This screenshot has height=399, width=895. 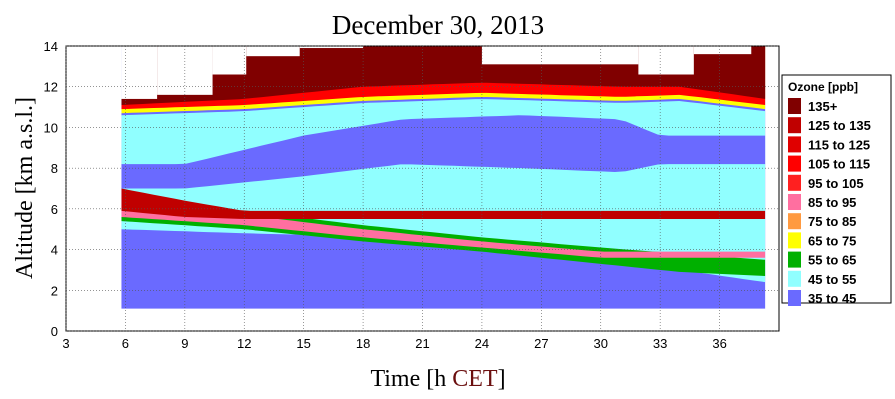 What do you see at coordinates (601, 343) in the screenshot?
I see `x-tick-label: 30` at bounding box center [601, 343].